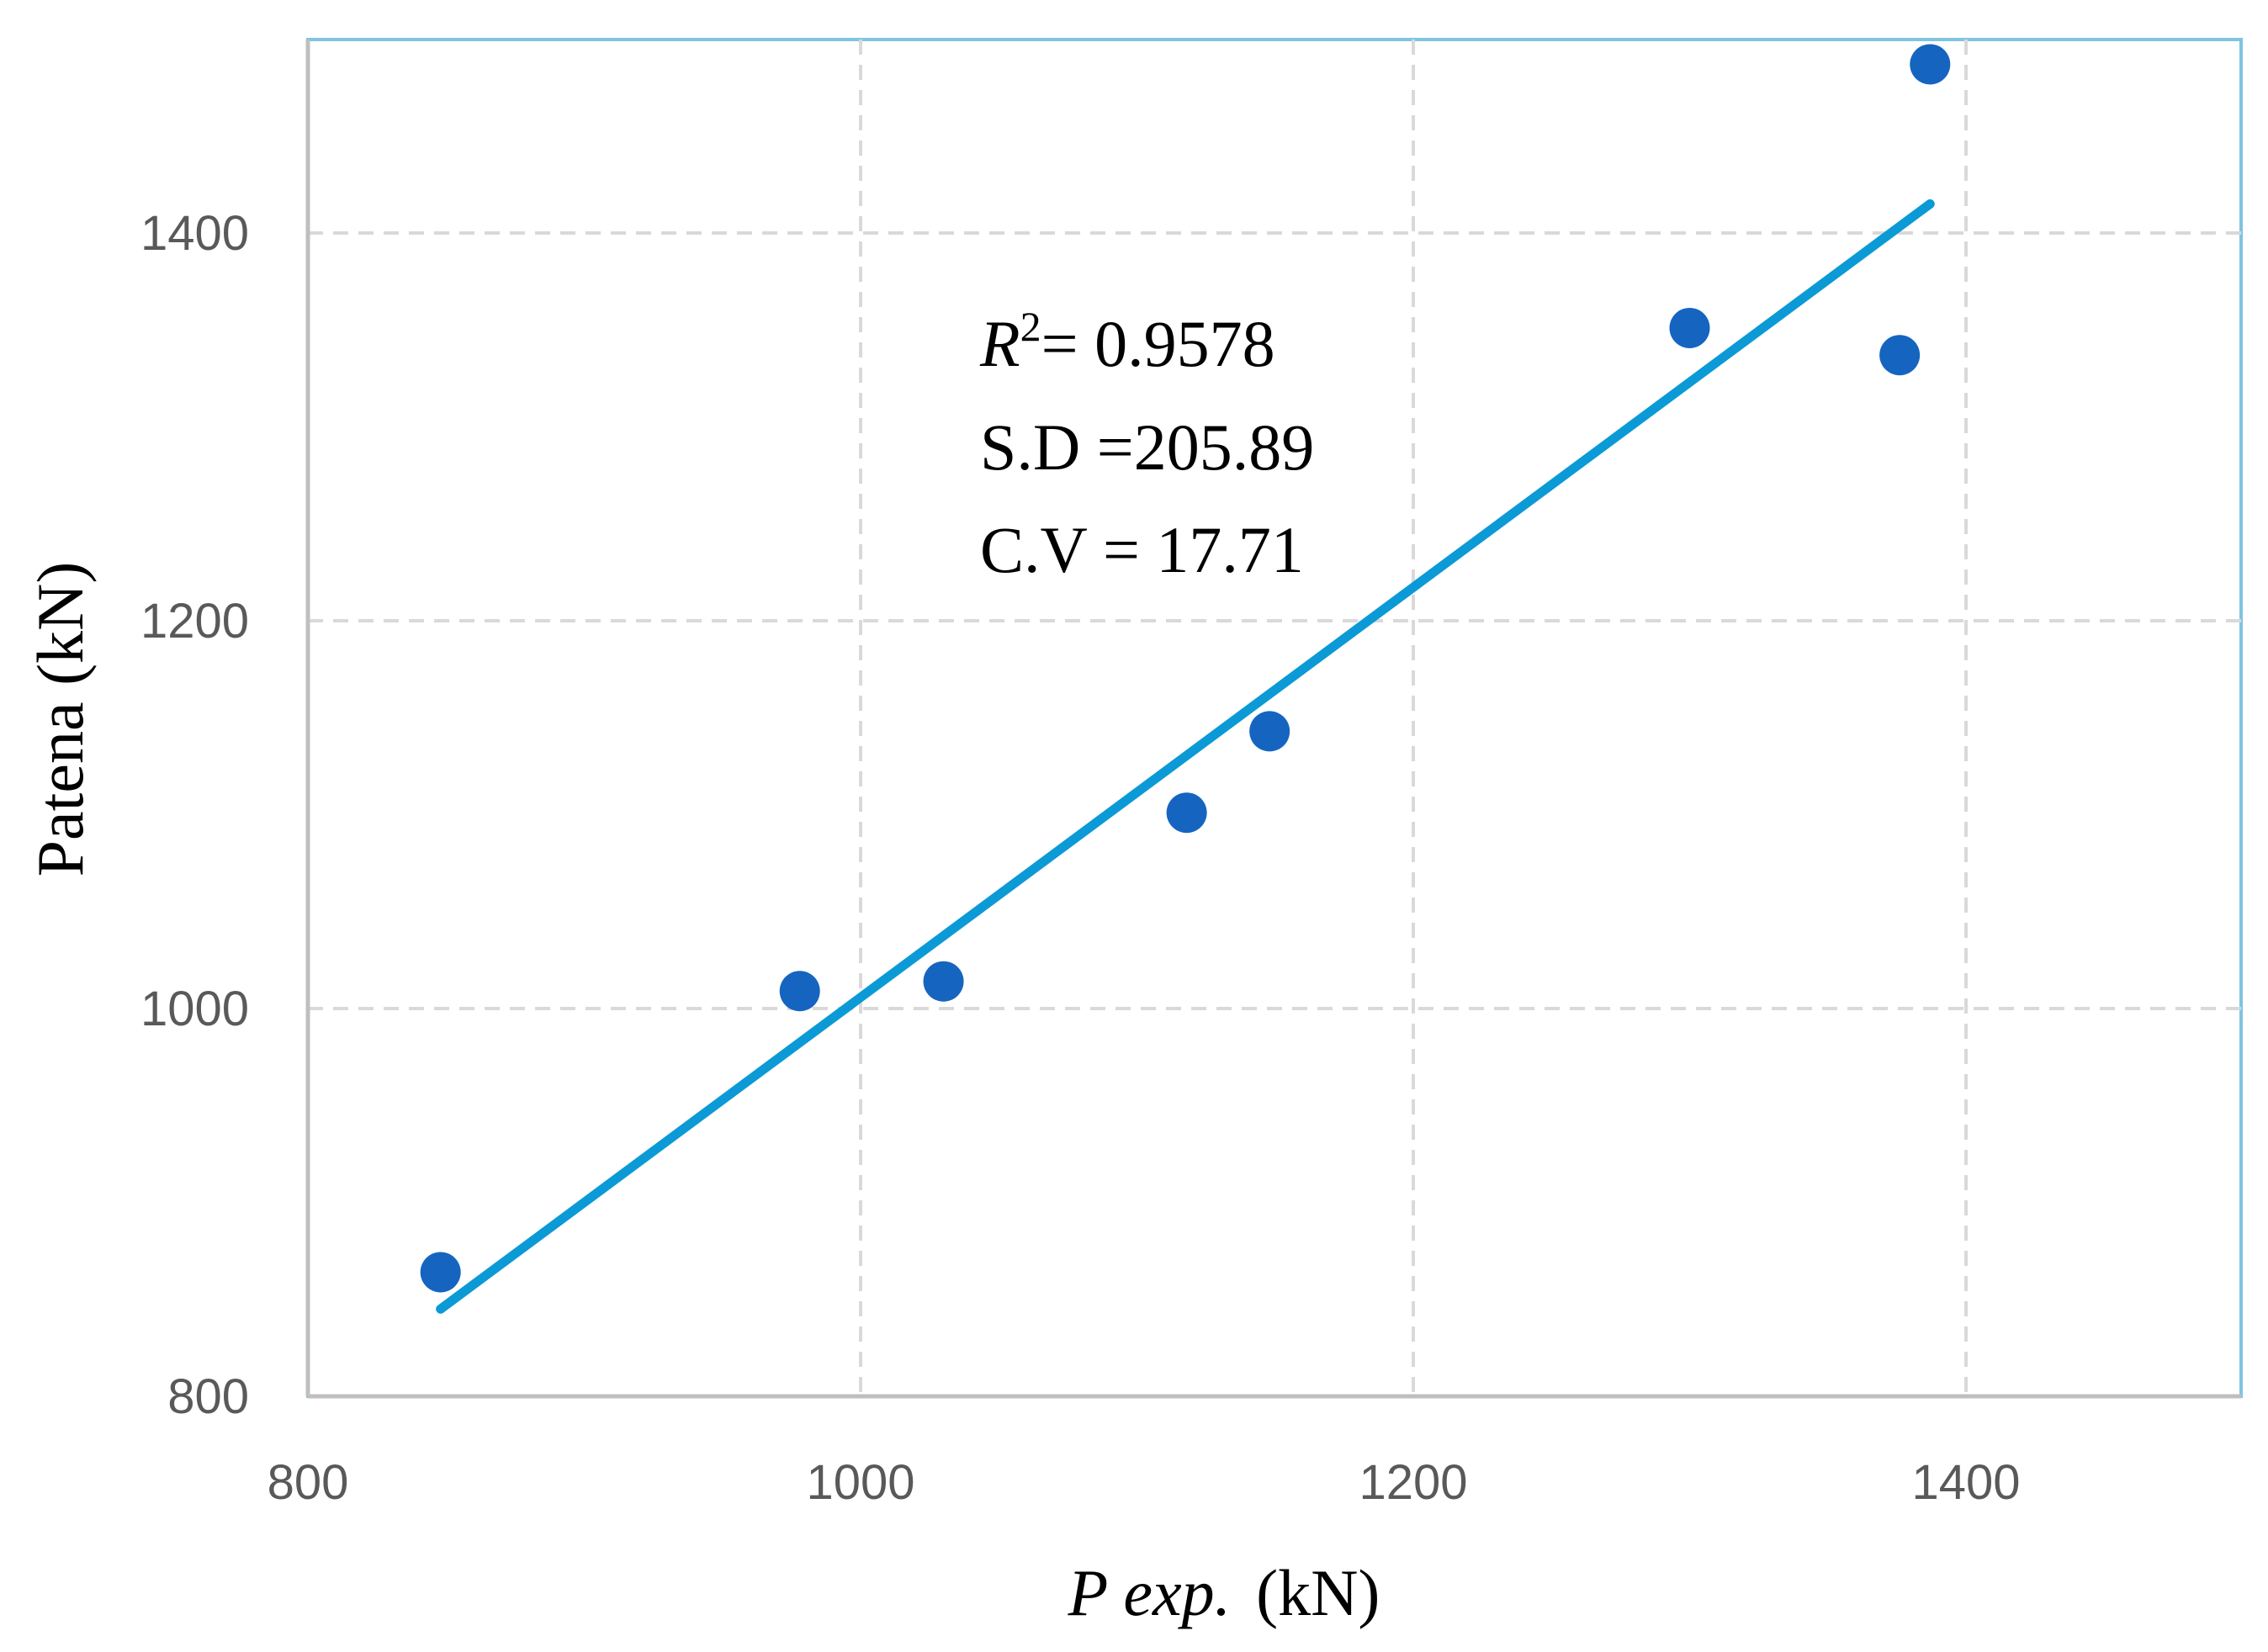 The width and height of the screenshot is (2268, 1652). Describe the element at coordinates (1158, 343) in the screenshot. I see `r2-value: = 0.9578` at that location.